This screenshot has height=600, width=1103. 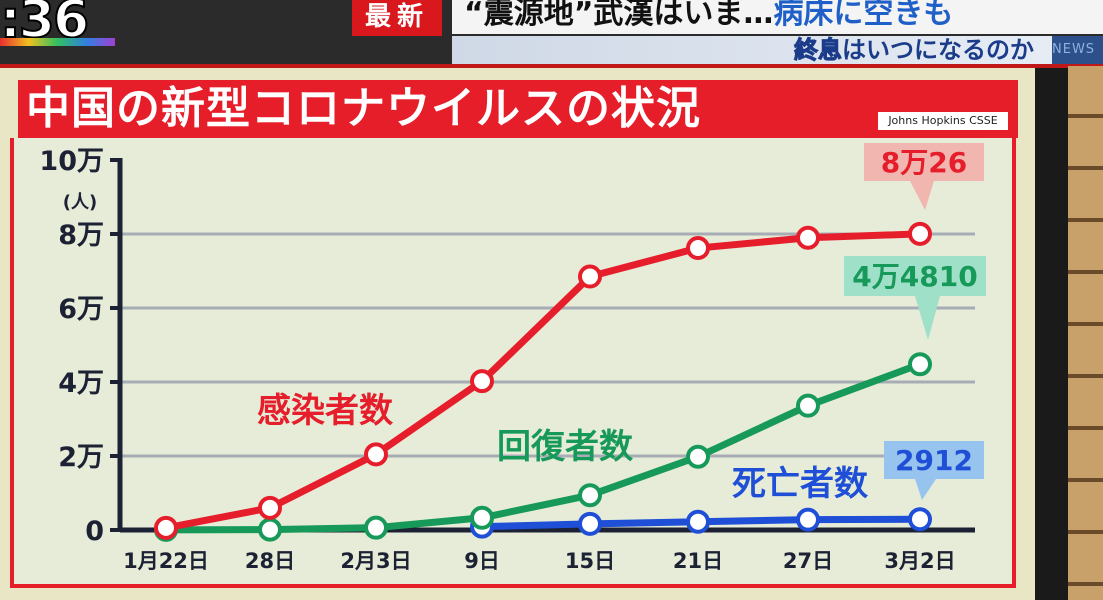 What do you see at coordinates (81, 309) in the screenshot?
I see `y-tick-label: 6万` at bounding box center [81, 309].